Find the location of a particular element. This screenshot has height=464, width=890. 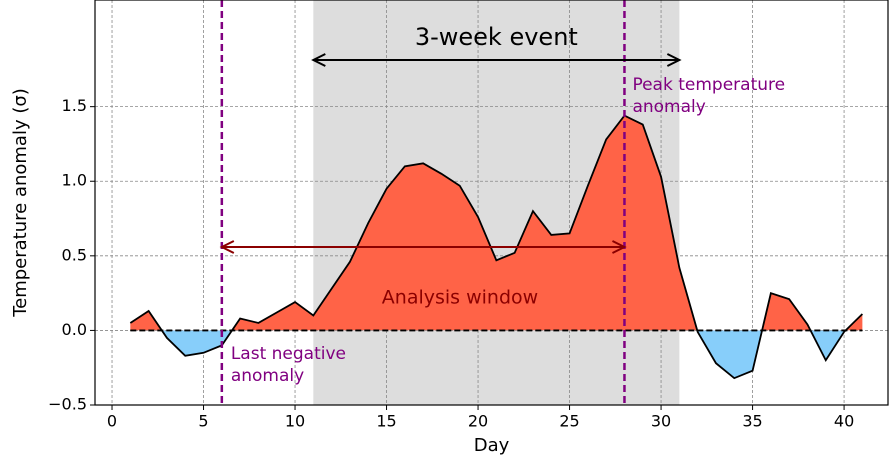

window-label: Analysis window is located at coordinates (460, 298).